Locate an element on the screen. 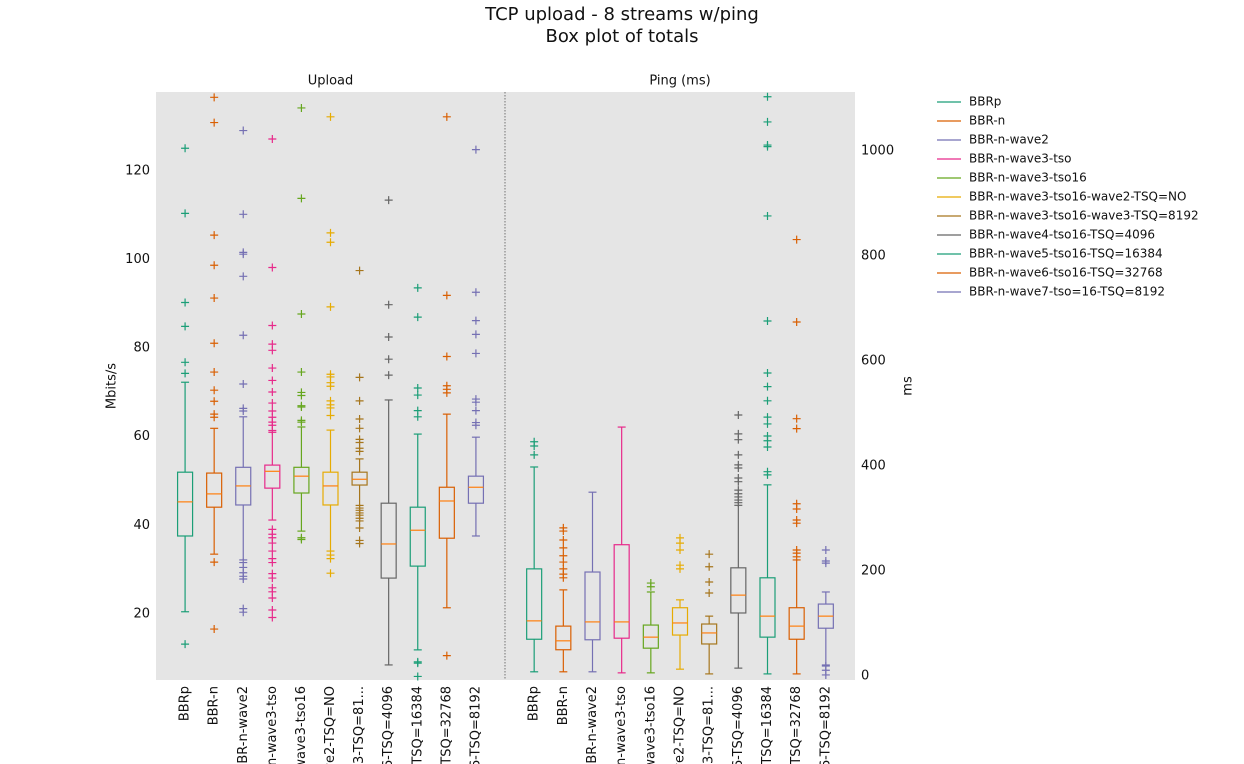  y-tick-label: 120 is located at coordinates (137, 170).